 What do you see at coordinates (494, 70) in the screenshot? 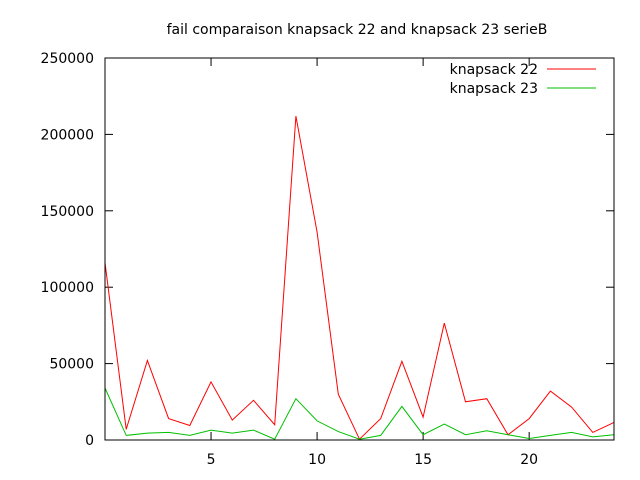
I see `legend-label: knapsack 22` at bounding box center [494, 70].